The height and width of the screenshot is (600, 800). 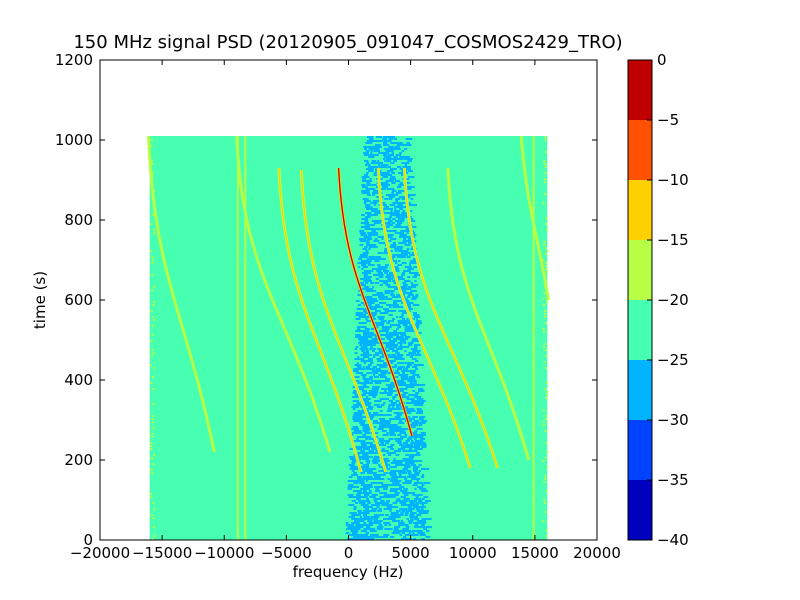 What do you see at coordinates (349, 553) in the screenshot?
I see `x-tick-label: 0` at bounding box center [349, 553].